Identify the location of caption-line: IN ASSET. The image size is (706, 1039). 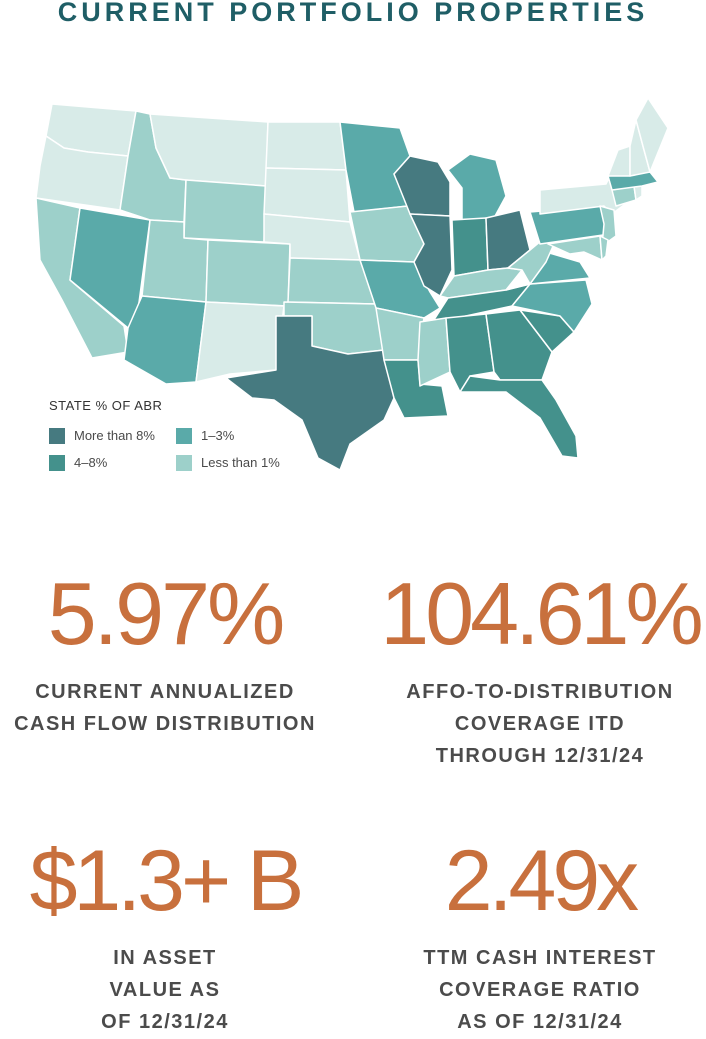
(165, 958).